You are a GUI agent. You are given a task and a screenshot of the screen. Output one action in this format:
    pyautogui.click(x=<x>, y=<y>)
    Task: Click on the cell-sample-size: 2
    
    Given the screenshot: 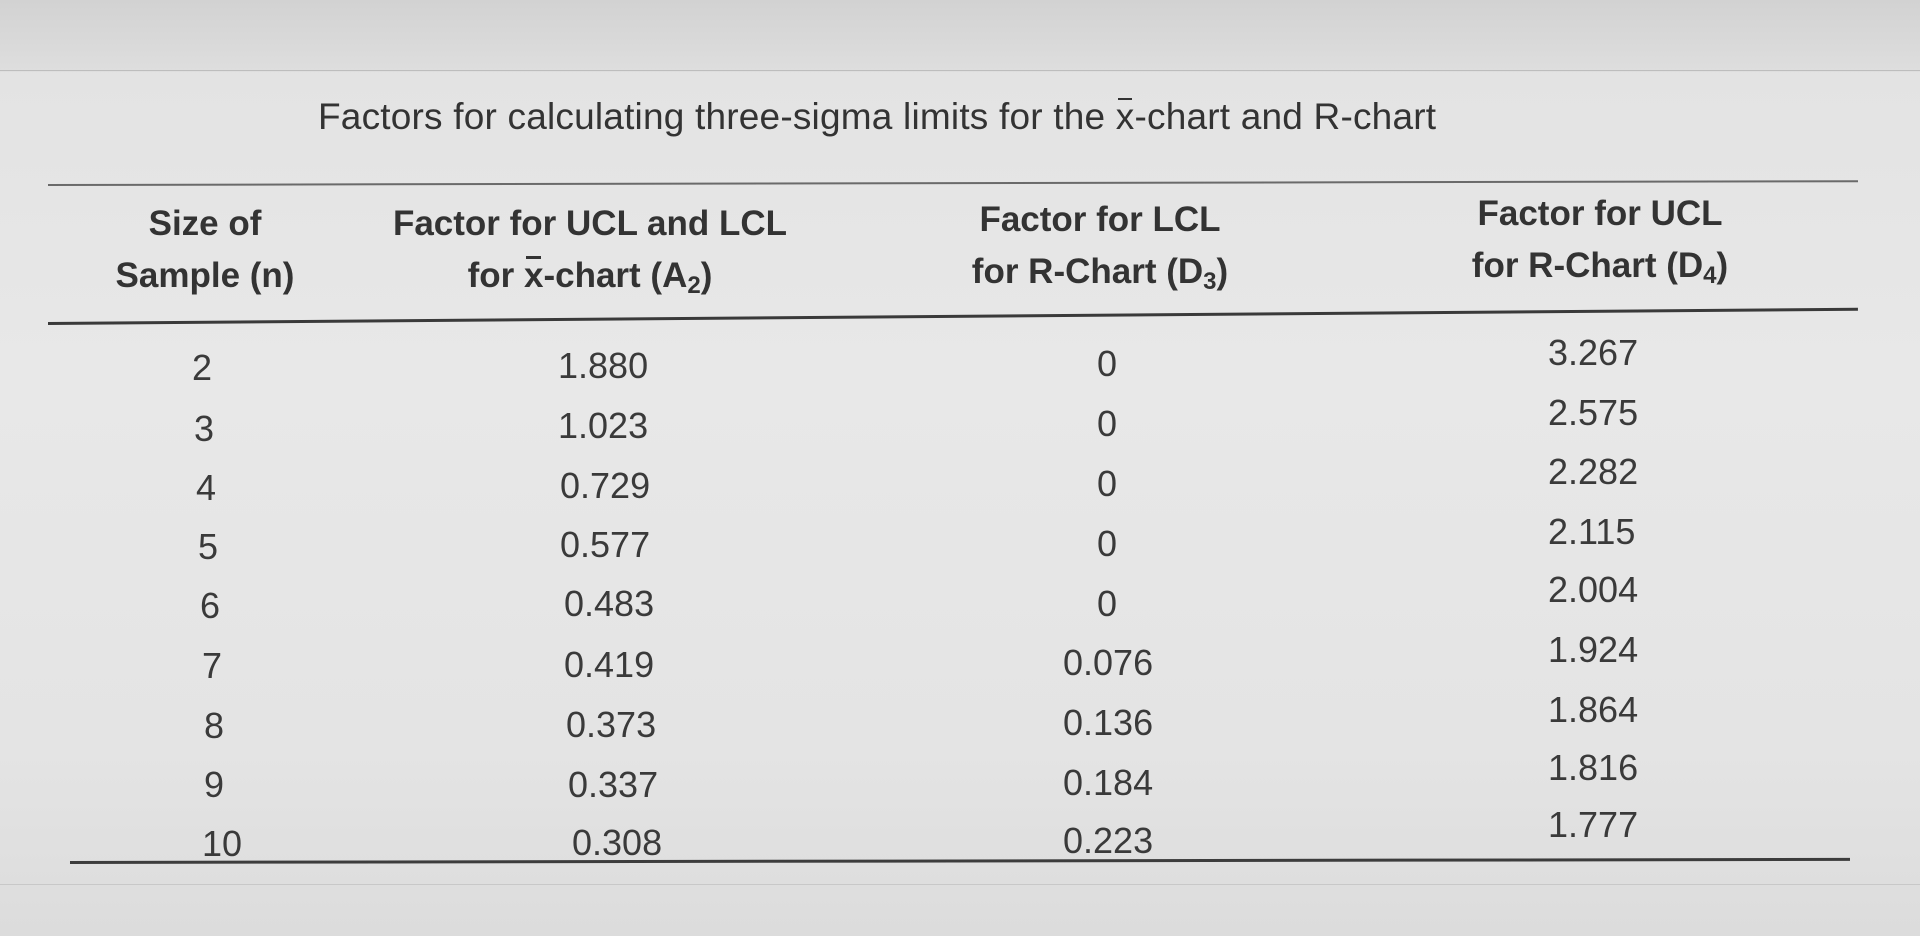 What is the action you would take?
    pyautogui.click(x=202, y=367)
    